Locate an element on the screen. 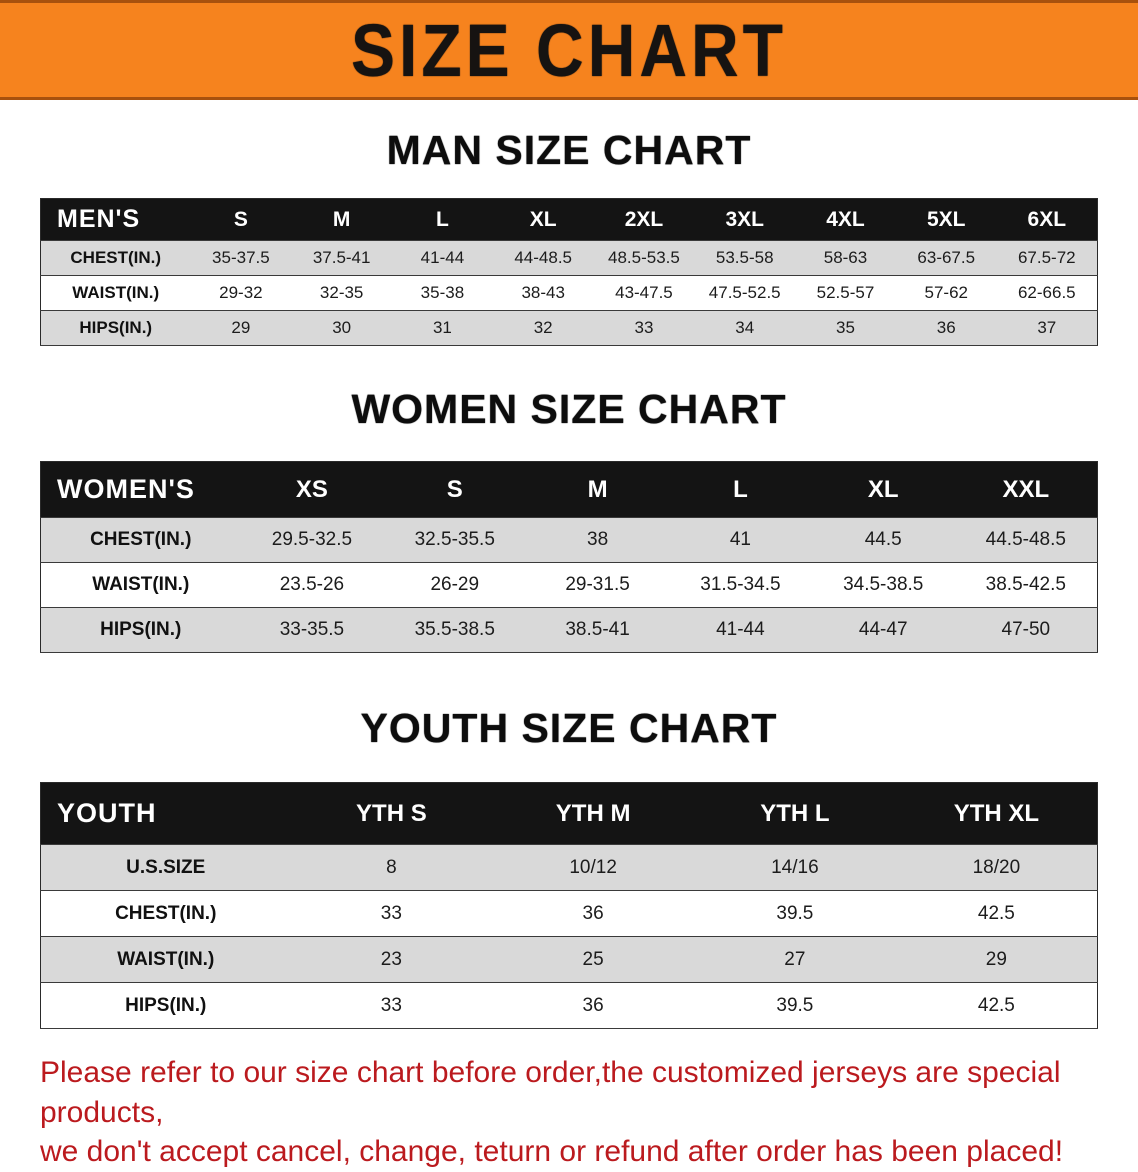 The image size is (1138, 1172). size-header-cell: L is located at coordinates (442, 219).